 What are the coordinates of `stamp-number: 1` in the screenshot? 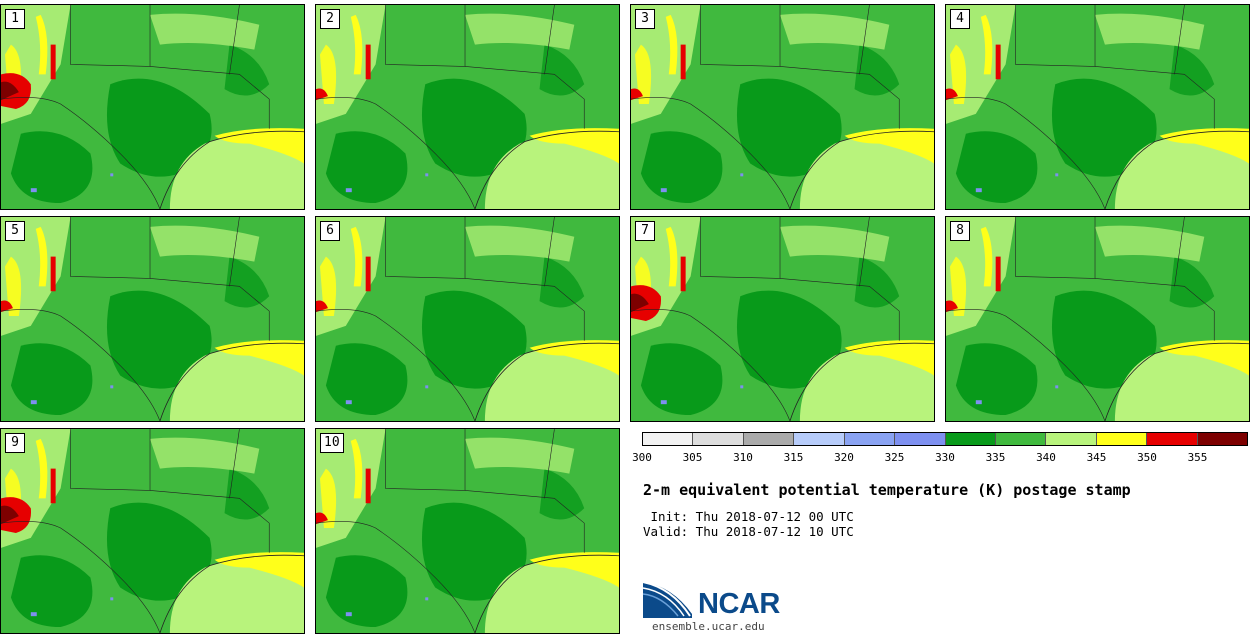 It's located at (15, 19).